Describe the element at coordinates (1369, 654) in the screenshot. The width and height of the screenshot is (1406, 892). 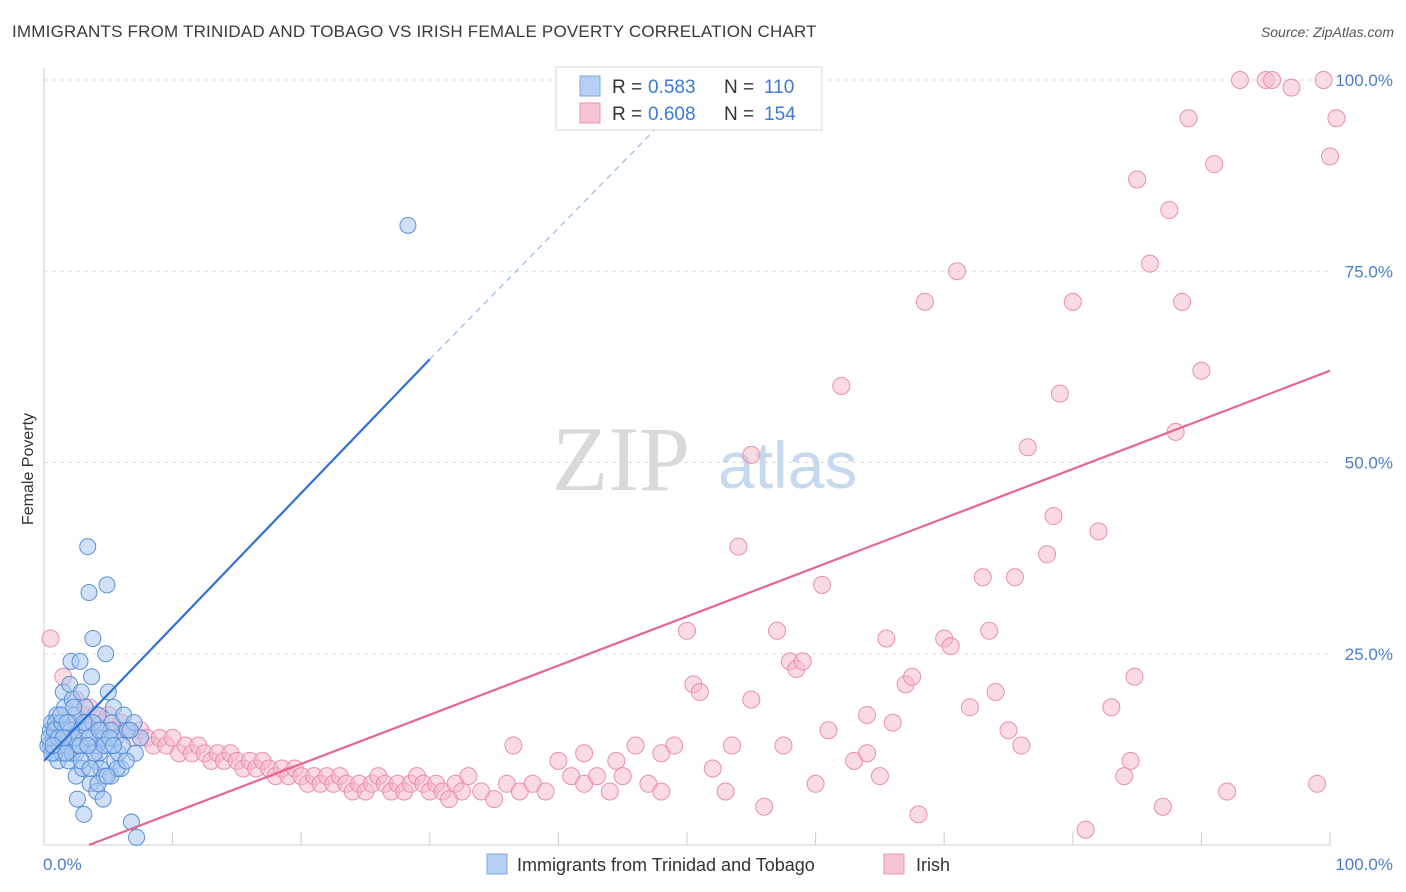
I see `y-tick-label: 25.0%` at that location.